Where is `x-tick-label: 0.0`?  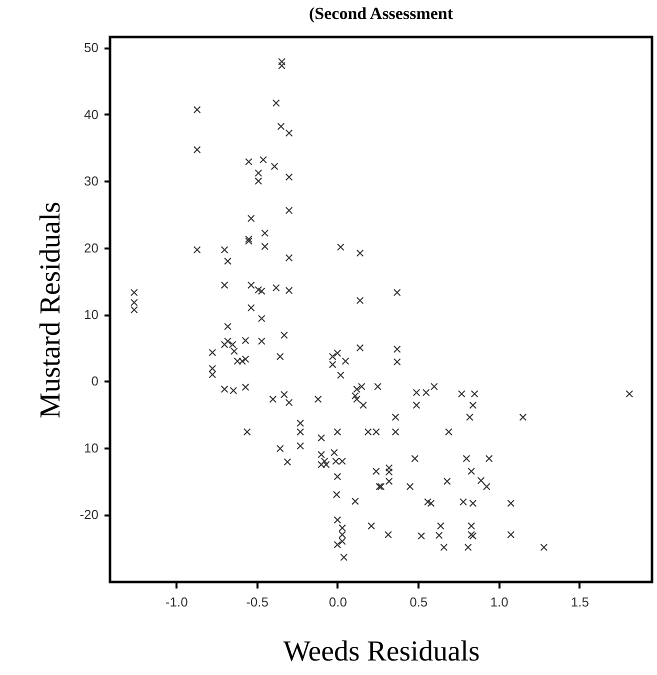
x-tick-label: 0.0 is located at coordinates (337, 602).